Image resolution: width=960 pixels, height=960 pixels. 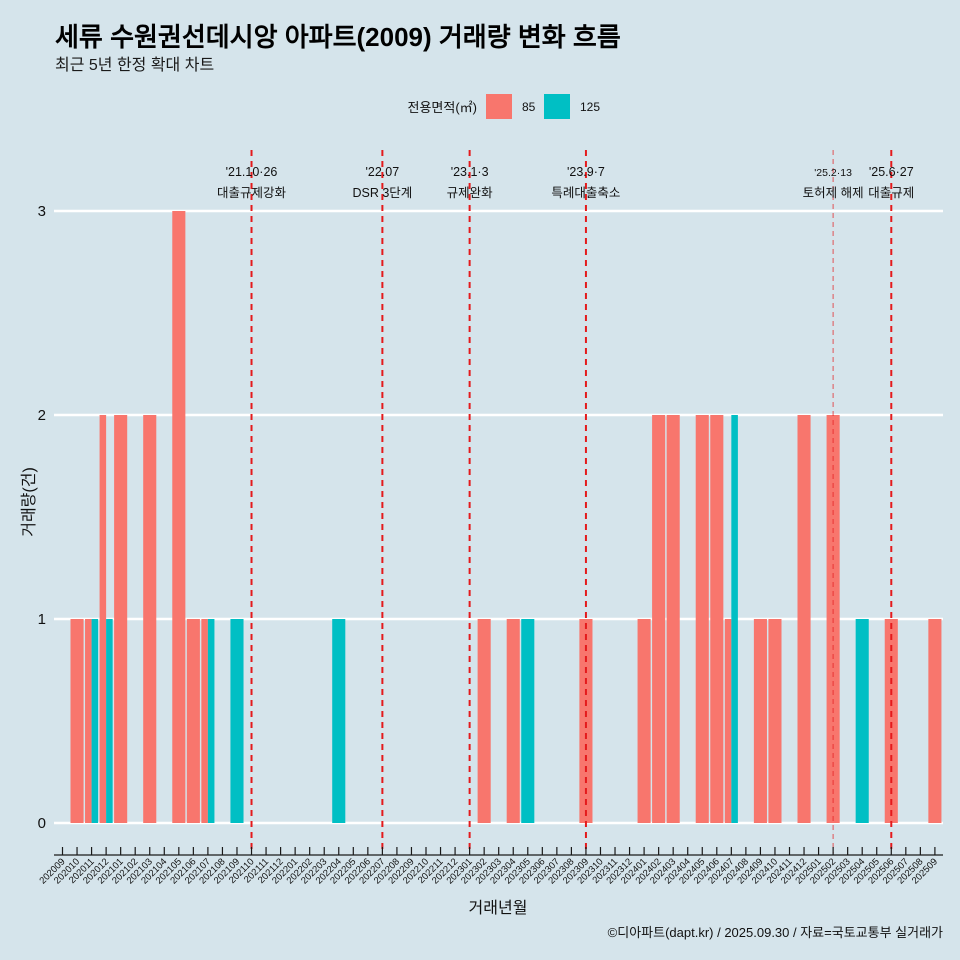 What do you see at coordinates (42, 619) in the screenshot?
I see `y-tick-label: 1` at bounding box center [42, 619].